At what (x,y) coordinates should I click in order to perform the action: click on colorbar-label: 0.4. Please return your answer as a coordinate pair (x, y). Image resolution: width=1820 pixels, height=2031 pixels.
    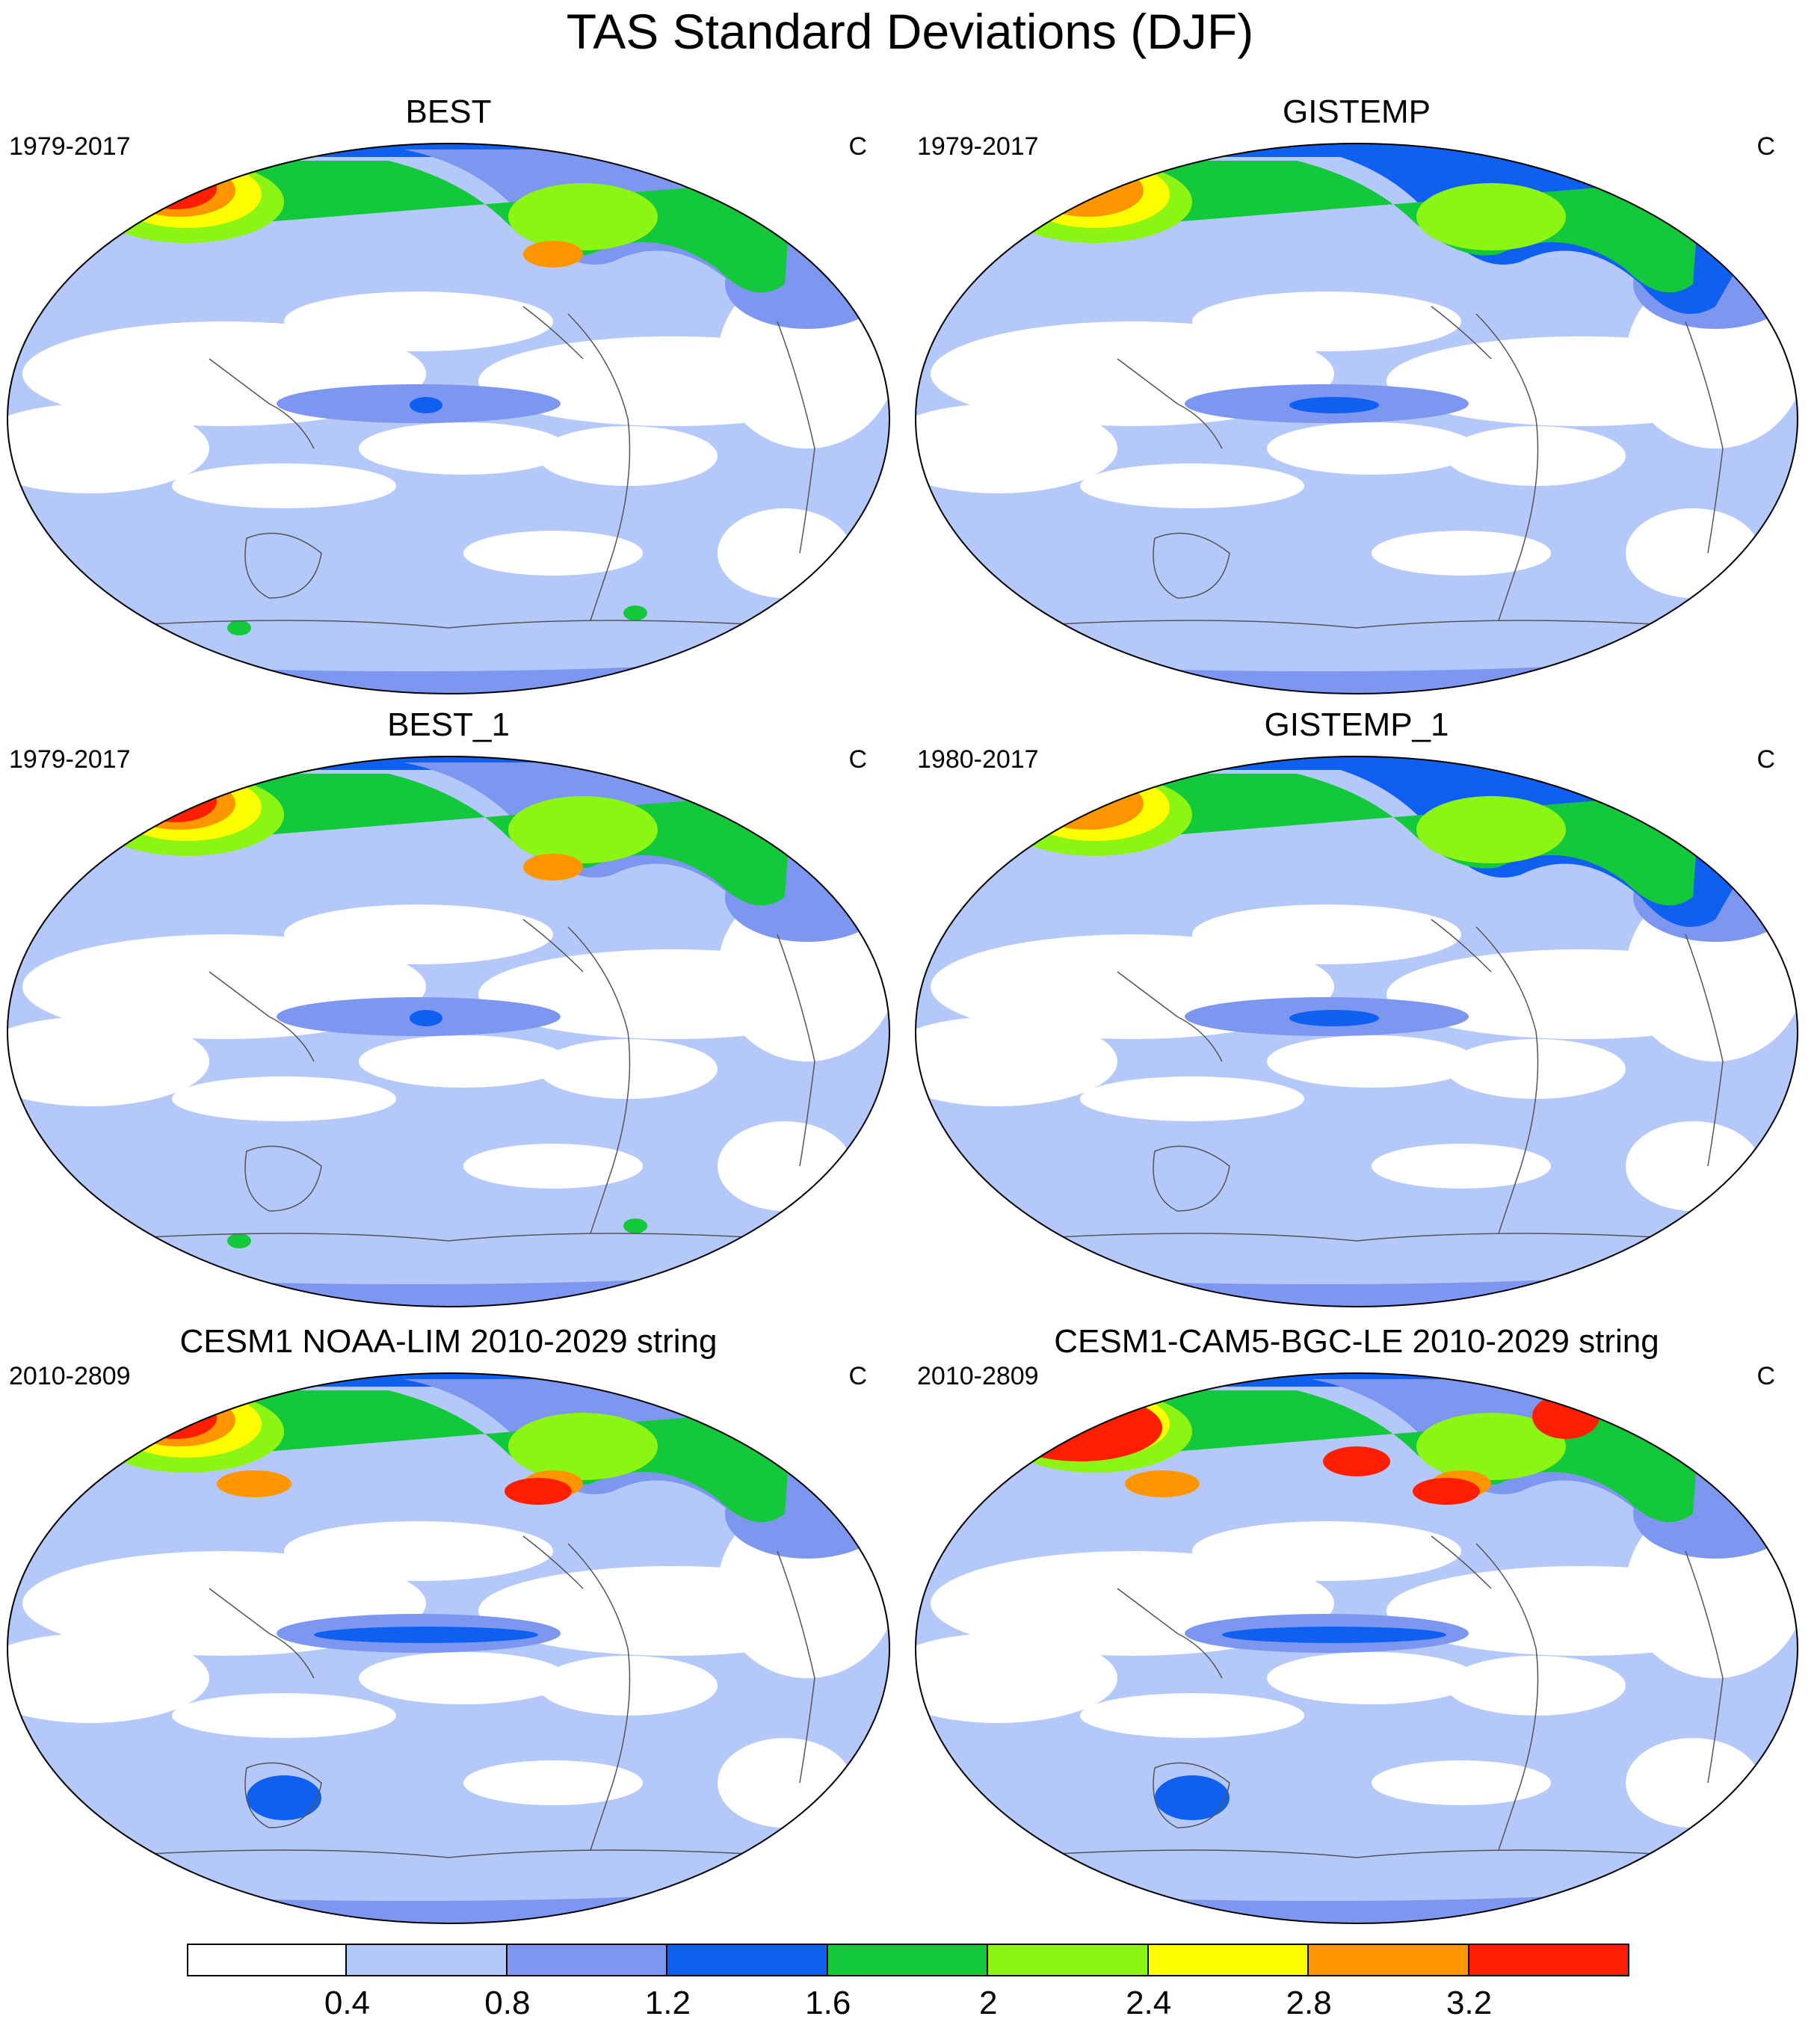
    Looking at the image, I should click on (347, 2003).